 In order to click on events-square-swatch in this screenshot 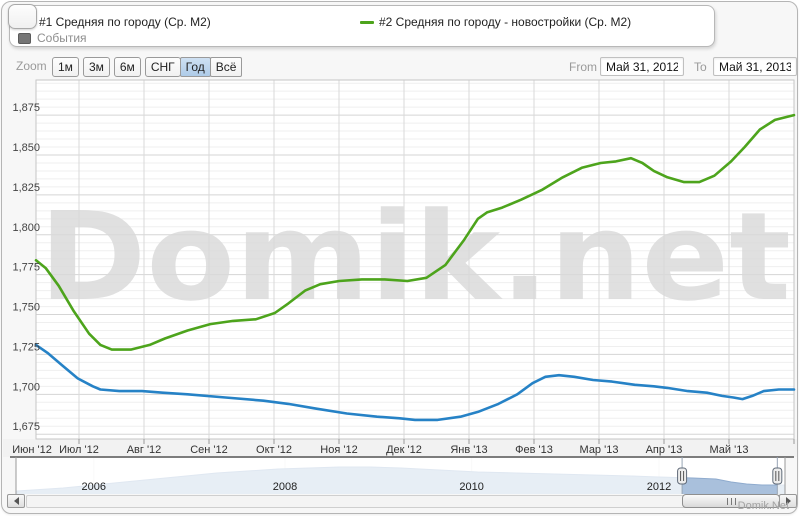, I will do `click(24, 38)`.